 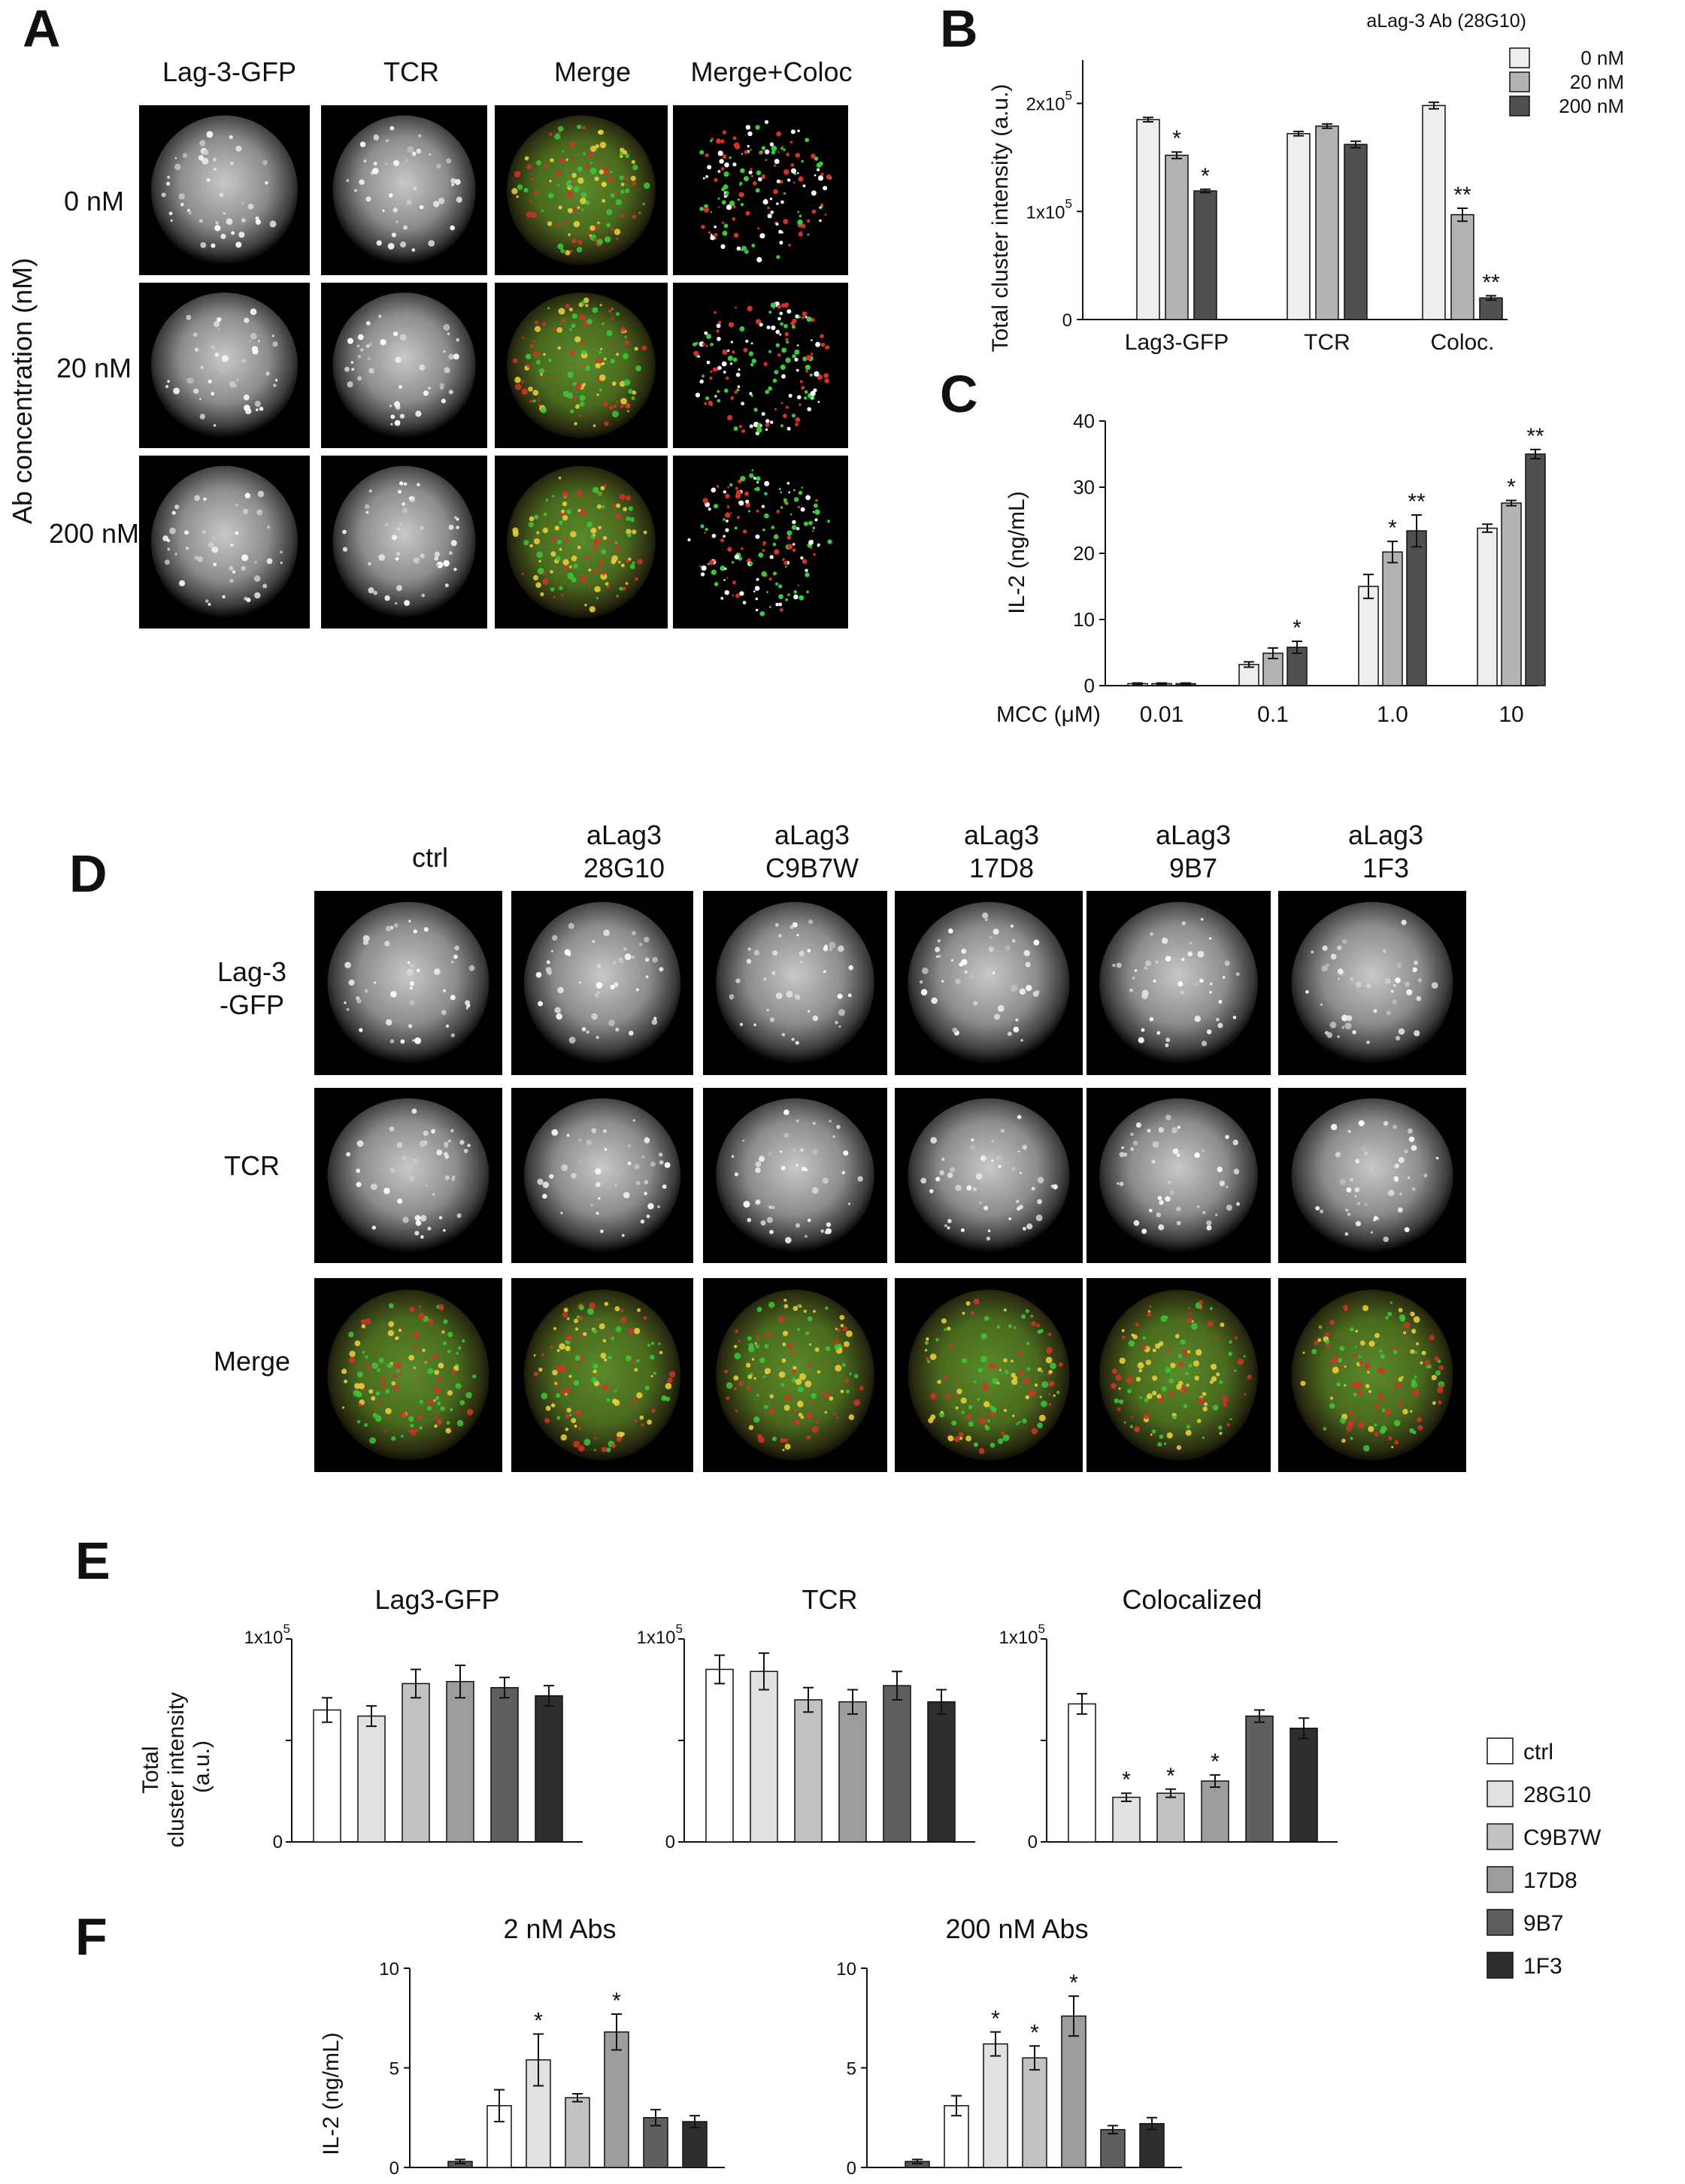 What do you see at coordinates (1535, 436) in the screenshot?
I see `chart-c-significance: **` at bounding box center [1535, 436].